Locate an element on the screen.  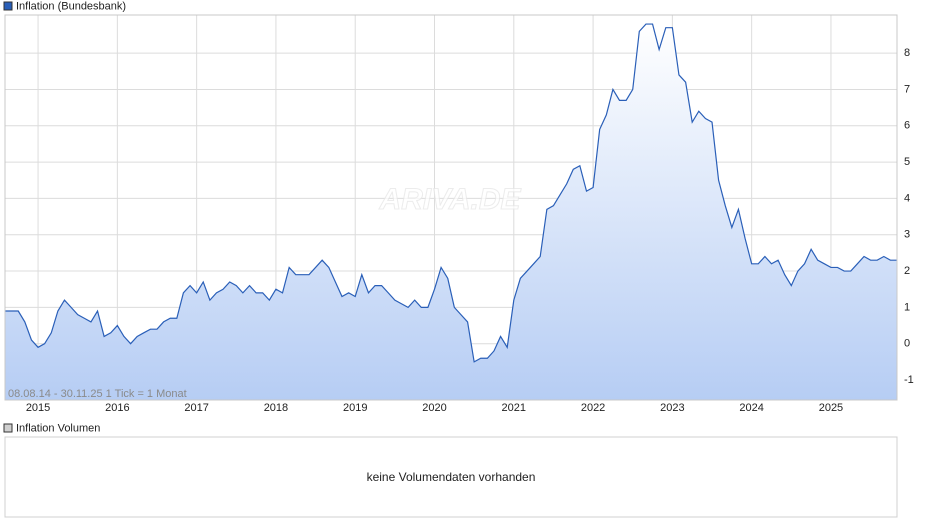
x-tick-label: 2017 is located at coordinates (196, 408).